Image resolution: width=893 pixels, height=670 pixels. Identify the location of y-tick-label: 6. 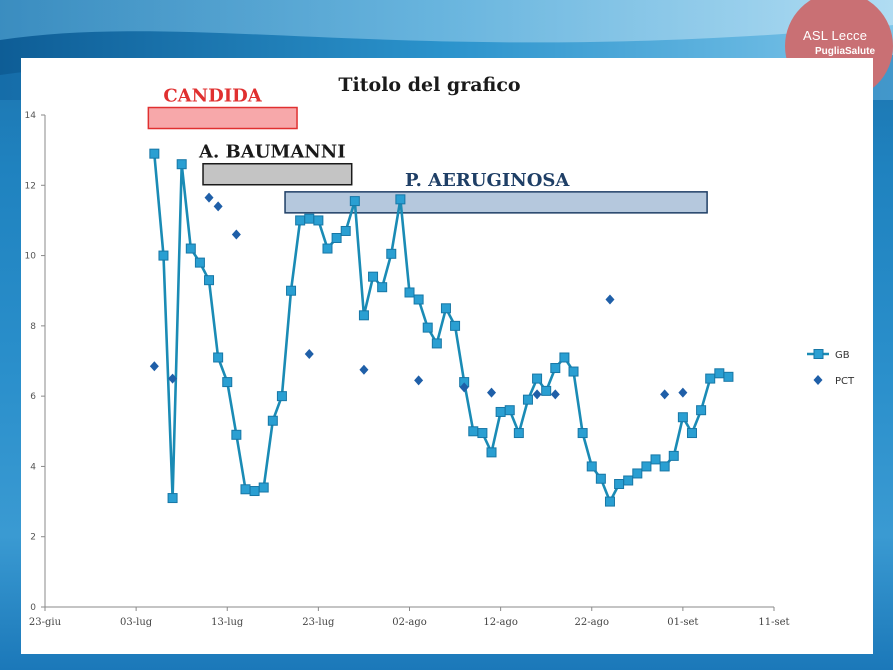
(33, 397).